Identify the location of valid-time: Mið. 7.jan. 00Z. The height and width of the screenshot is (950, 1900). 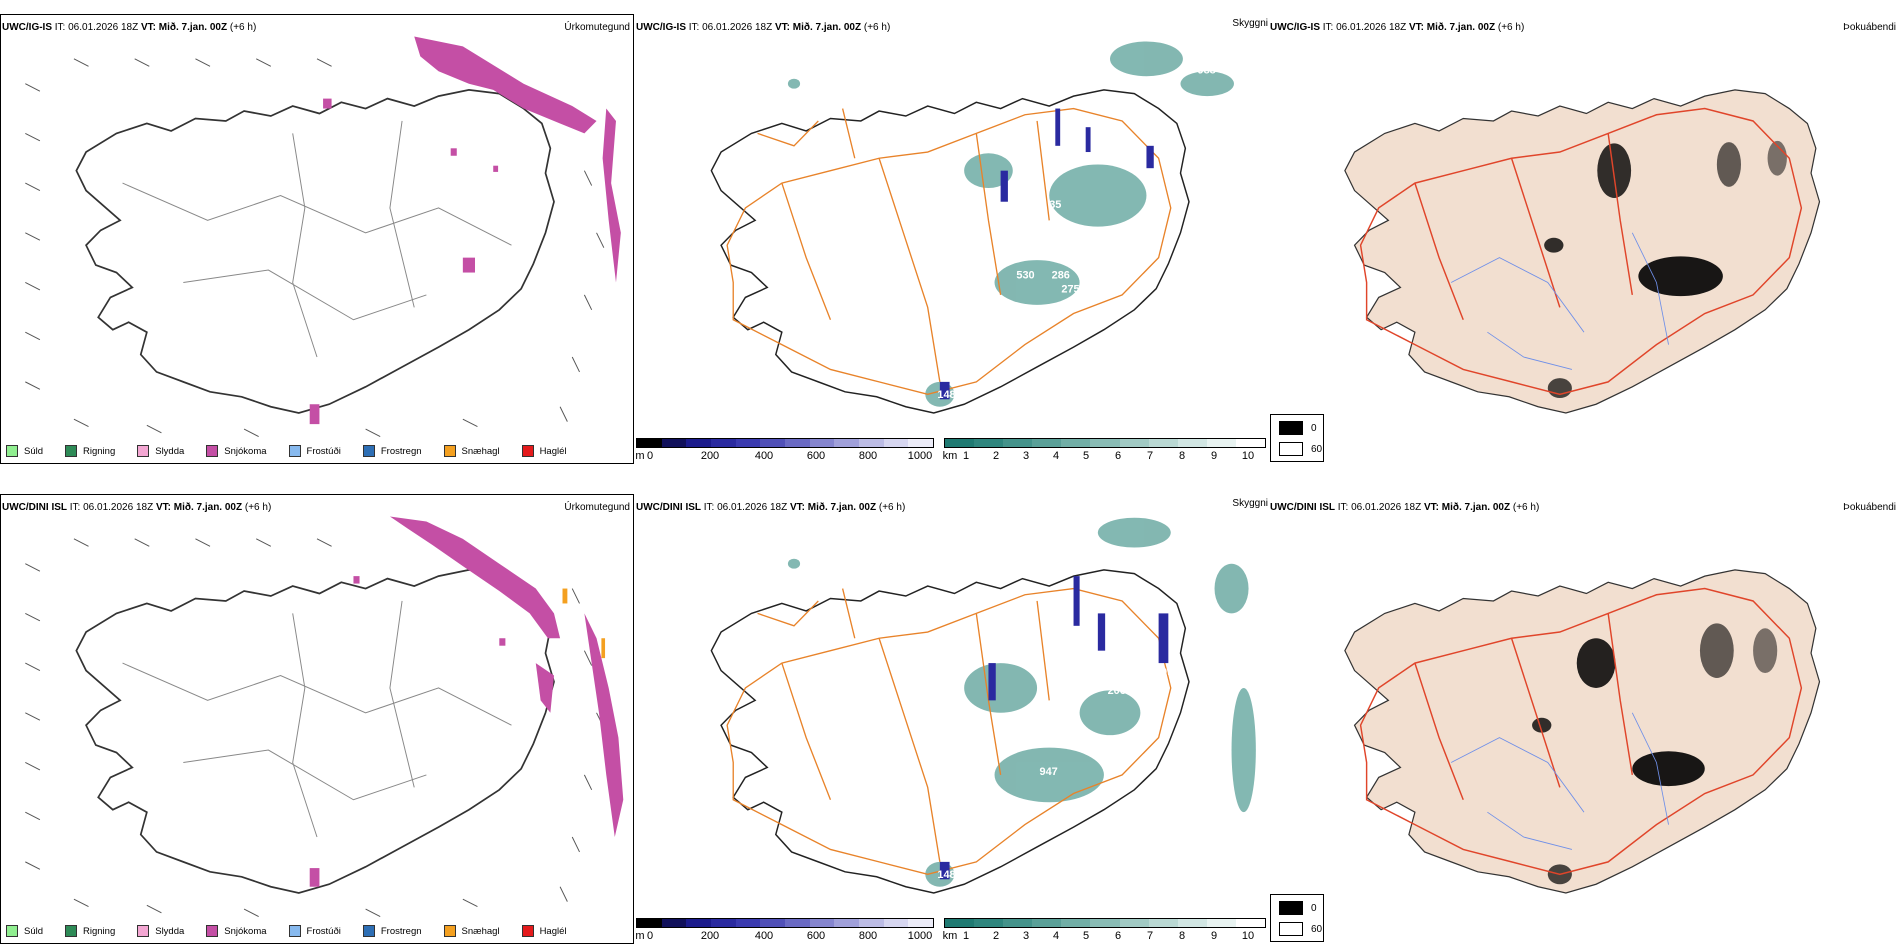
(1476, 507).